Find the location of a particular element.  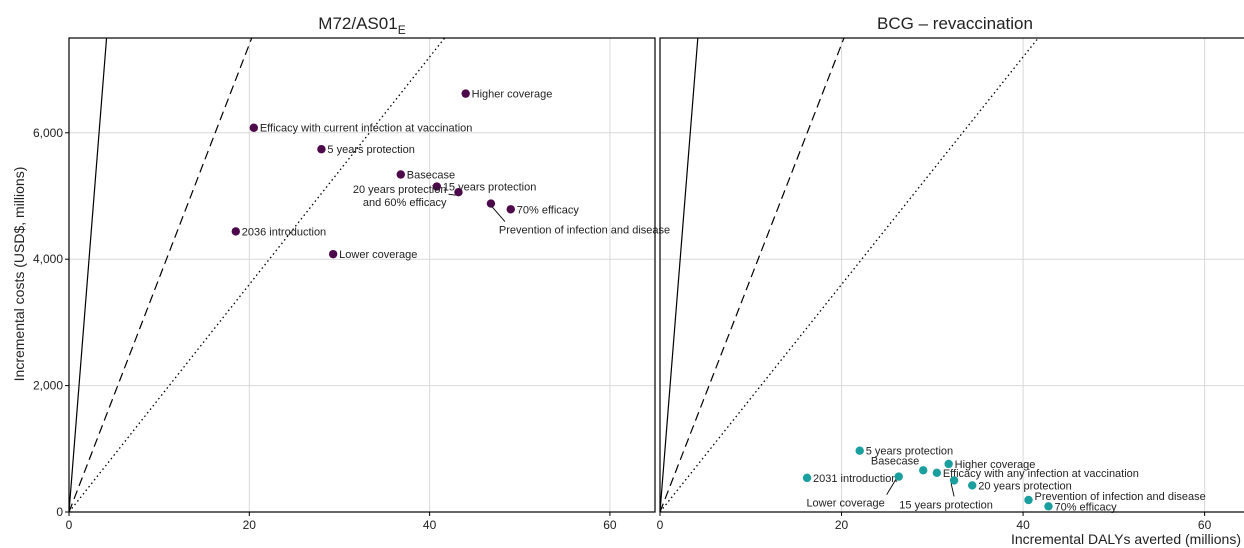

x-ticks-bcg: 0 20 40 60 is located at coordinates (934, 522).